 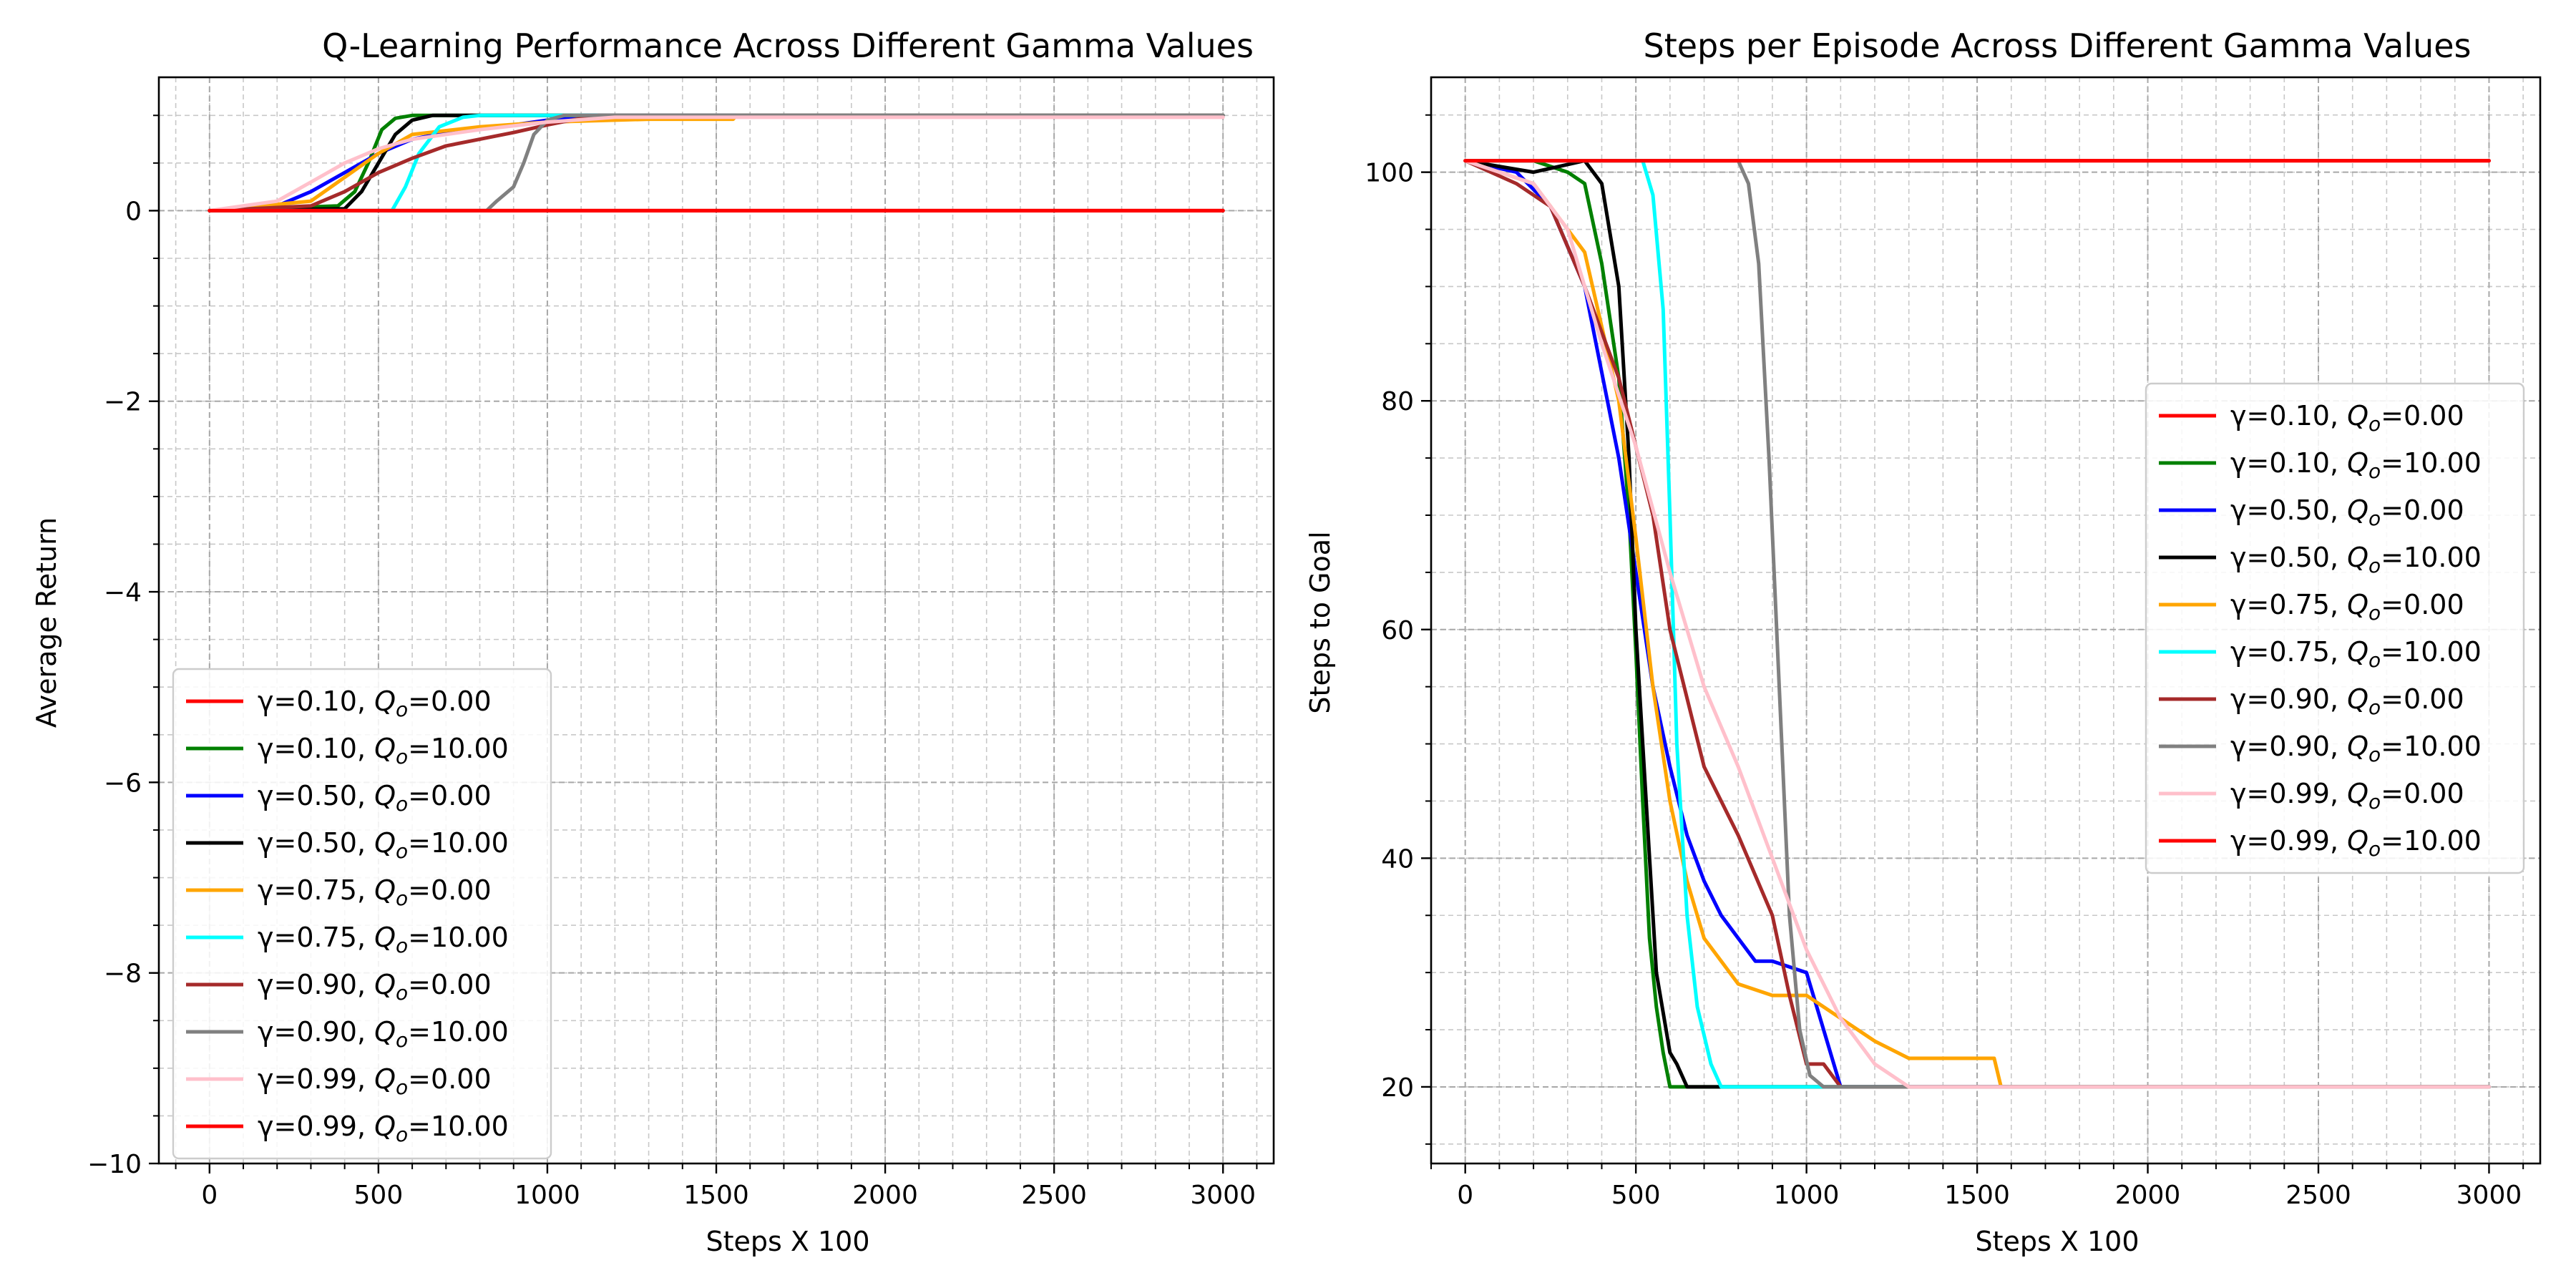 I want to click on right-chart-xlabel: Steps X 100, so click(x=2057, y=1241).